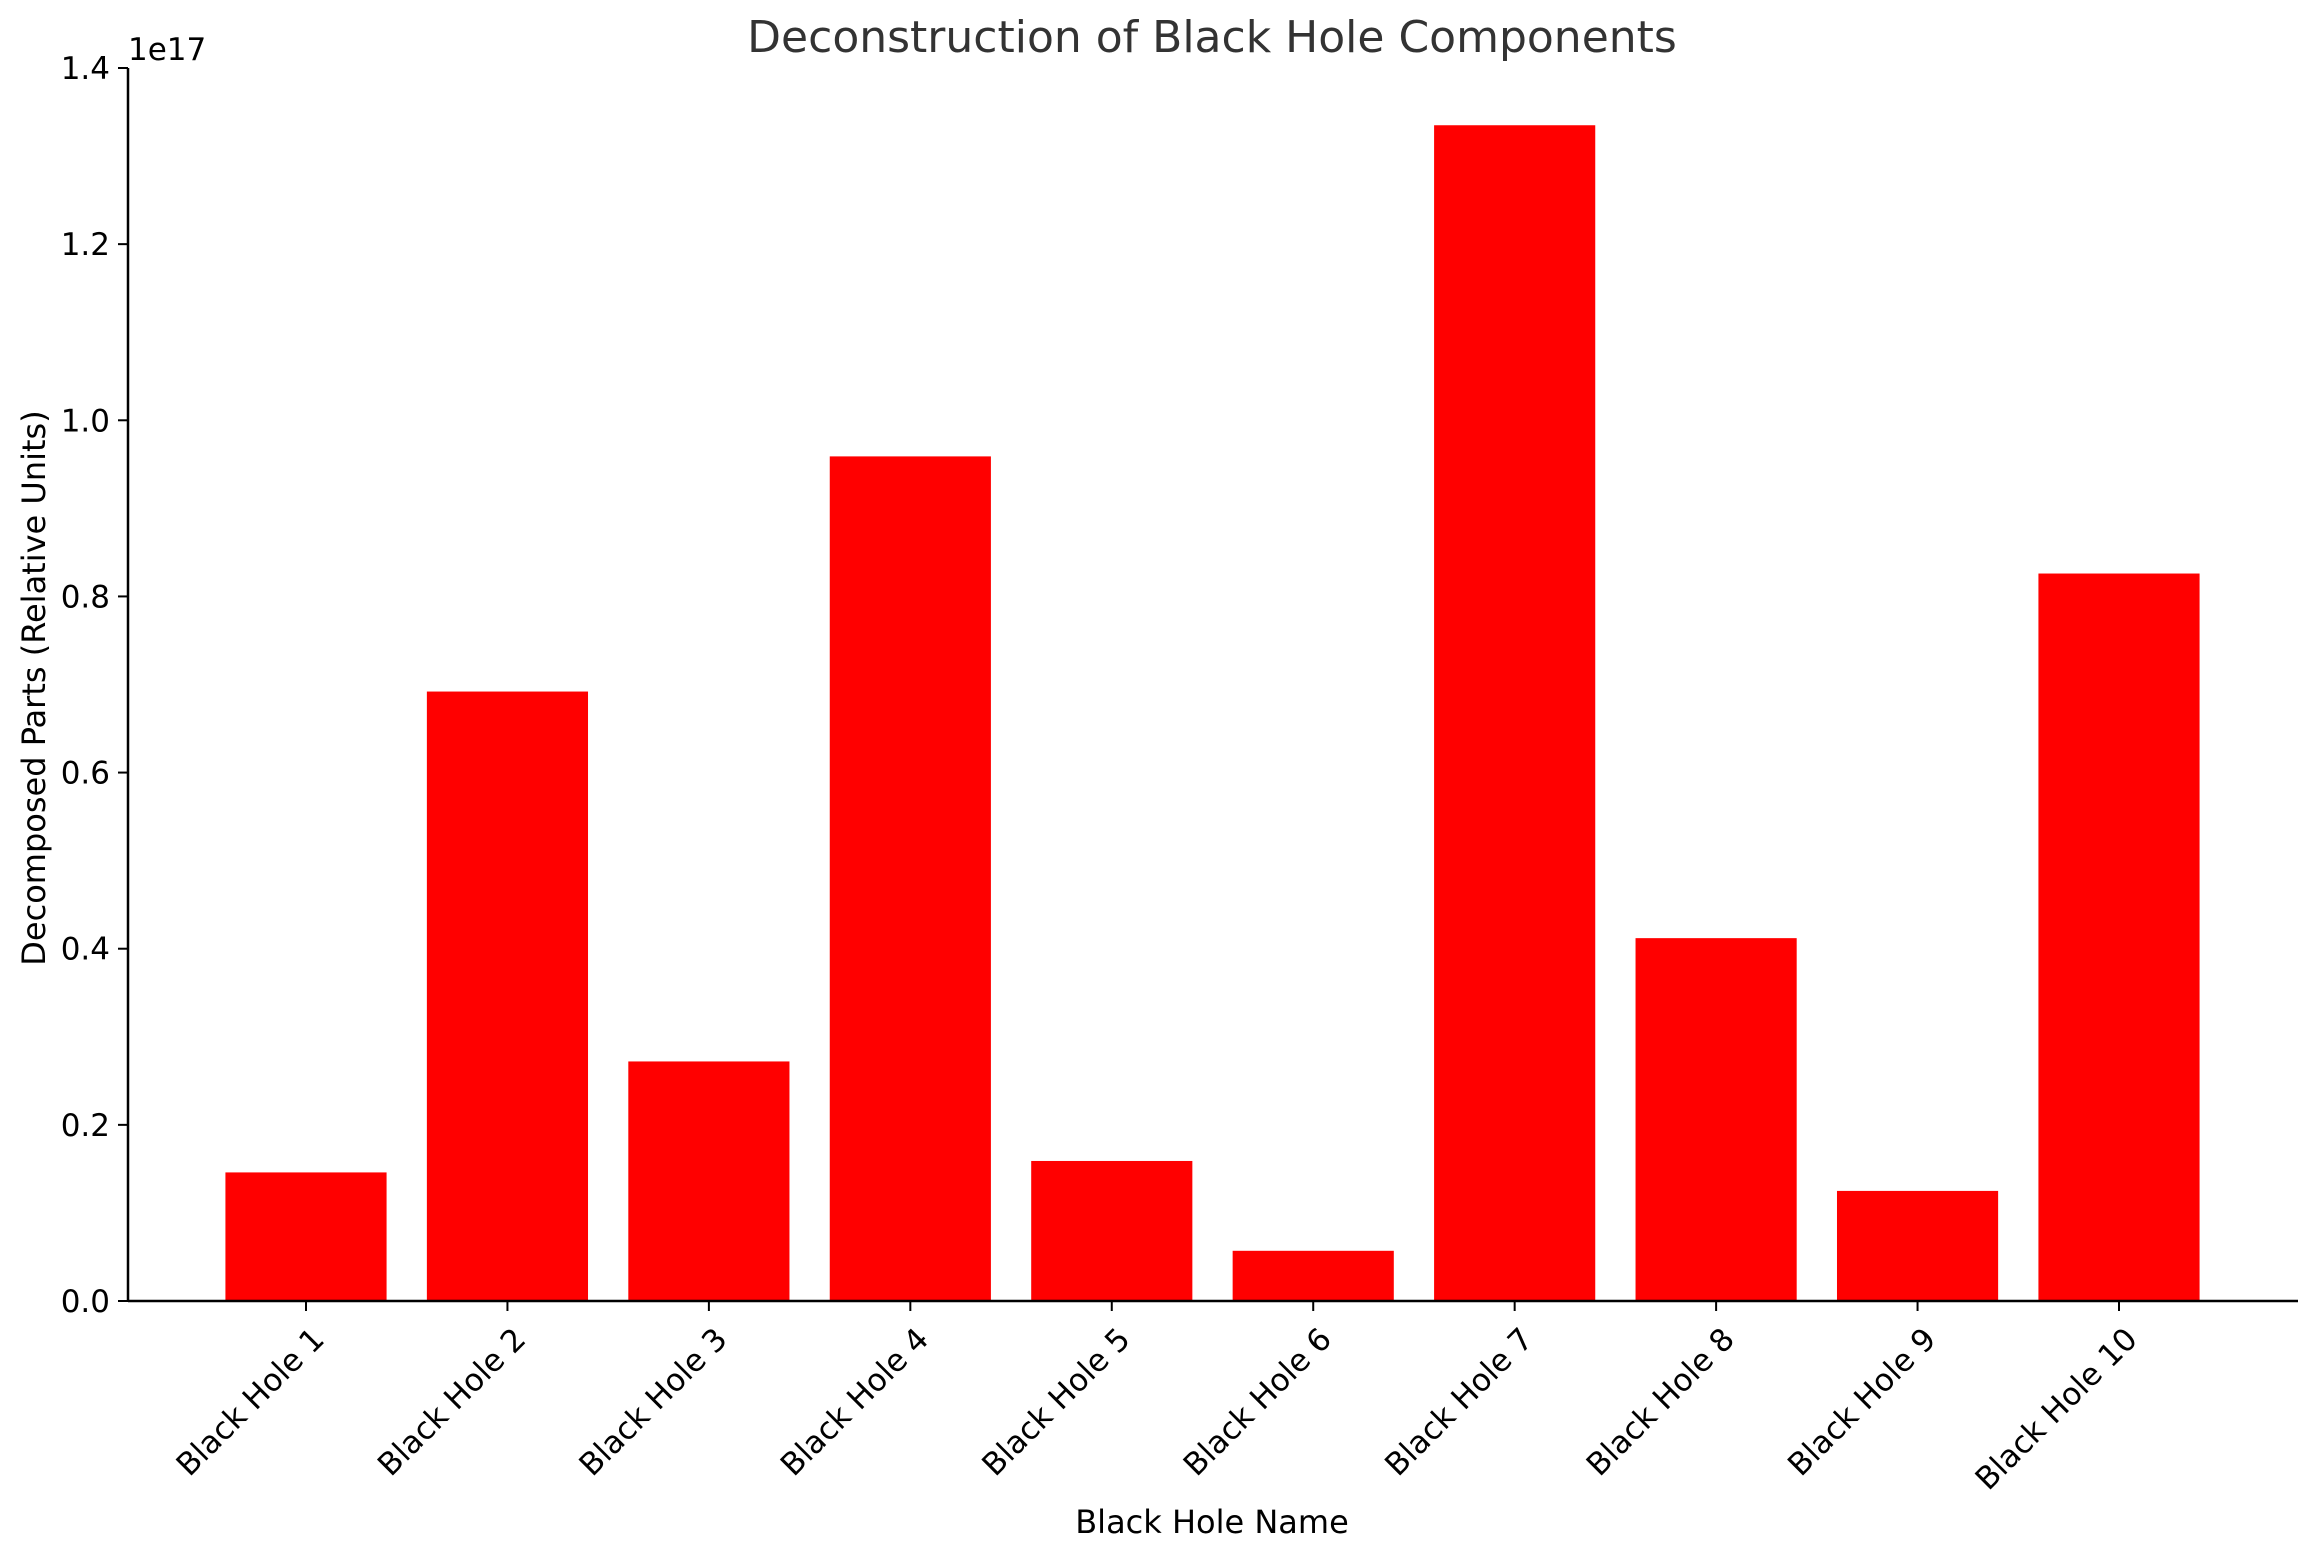  Describe the element at coordinates (85, 774) in the screenshot. I see `y-tick-label: 0.6` at that location.